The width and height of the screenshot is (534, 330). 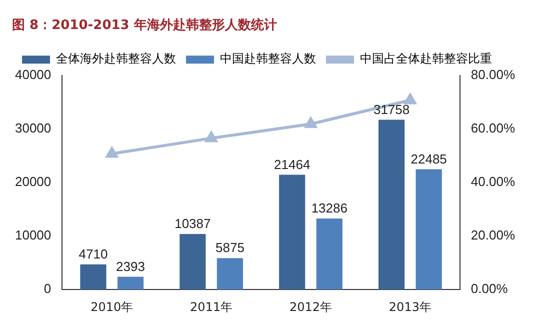 What do you see at coordinates (33, 182) in the screenshot?
I see `y-tick-label: 20000` at bounding box center [33, 182].